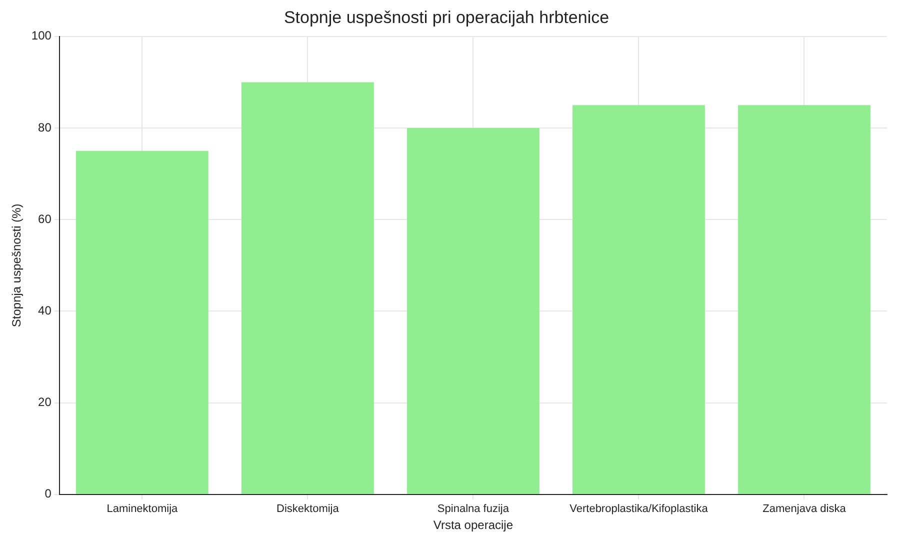 This screenshot has width=899, height=537. Describe the element at coordinates (17, 266) in the screenshot. I see `y-axis-title: Stopnja uspešnosti (%)` at that location.